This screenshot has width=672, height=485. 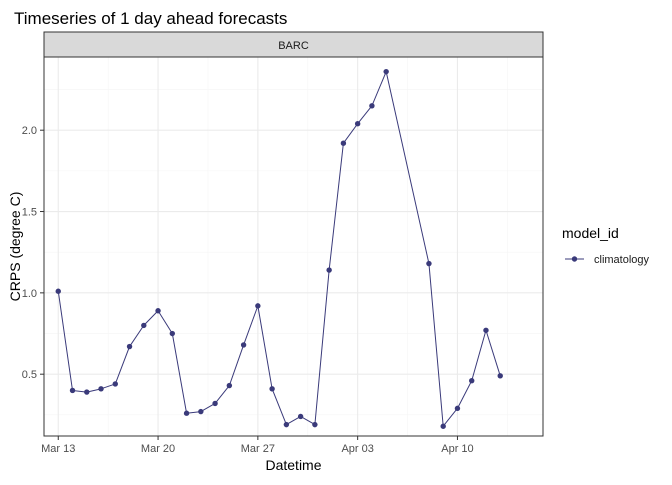 I want to click on chart-title: Timeseries of 1 day ahead forecasts, so click(x=150, y=18).